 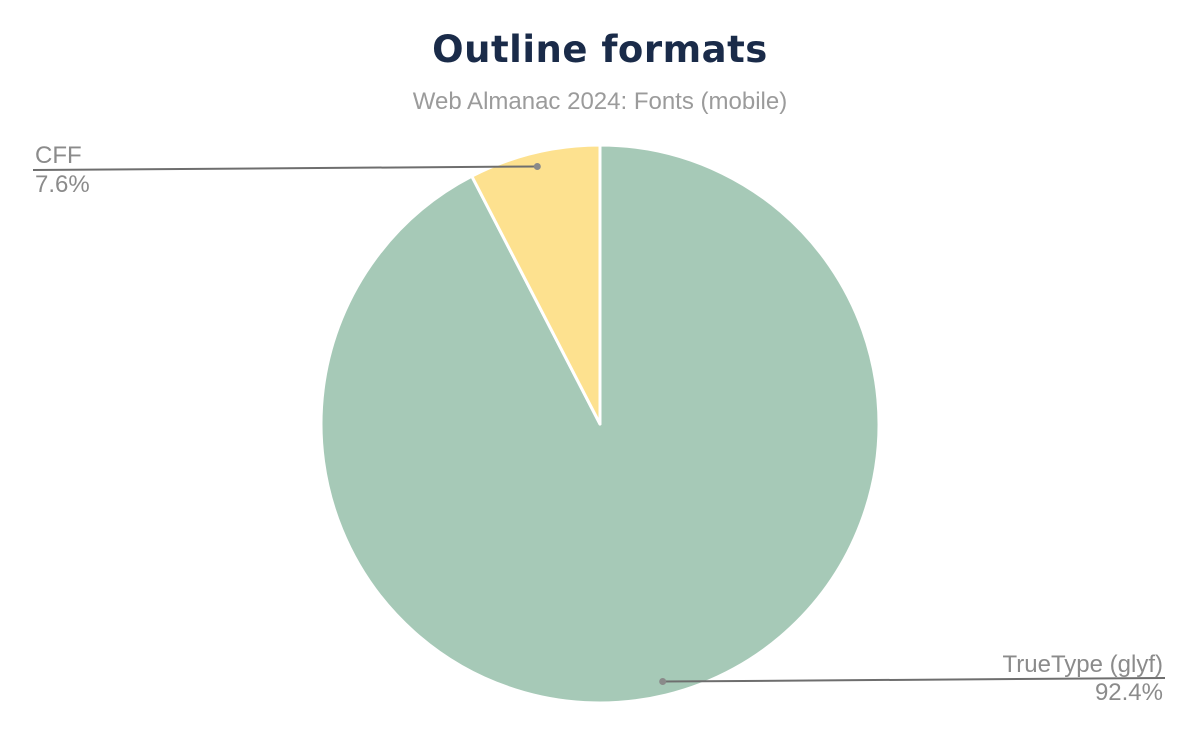 What do you see at coordinates (1083, 664) in the screenshot?
I see `slice-label-truetype: TrueType (glyf)` at bounding box center [1083, 664].